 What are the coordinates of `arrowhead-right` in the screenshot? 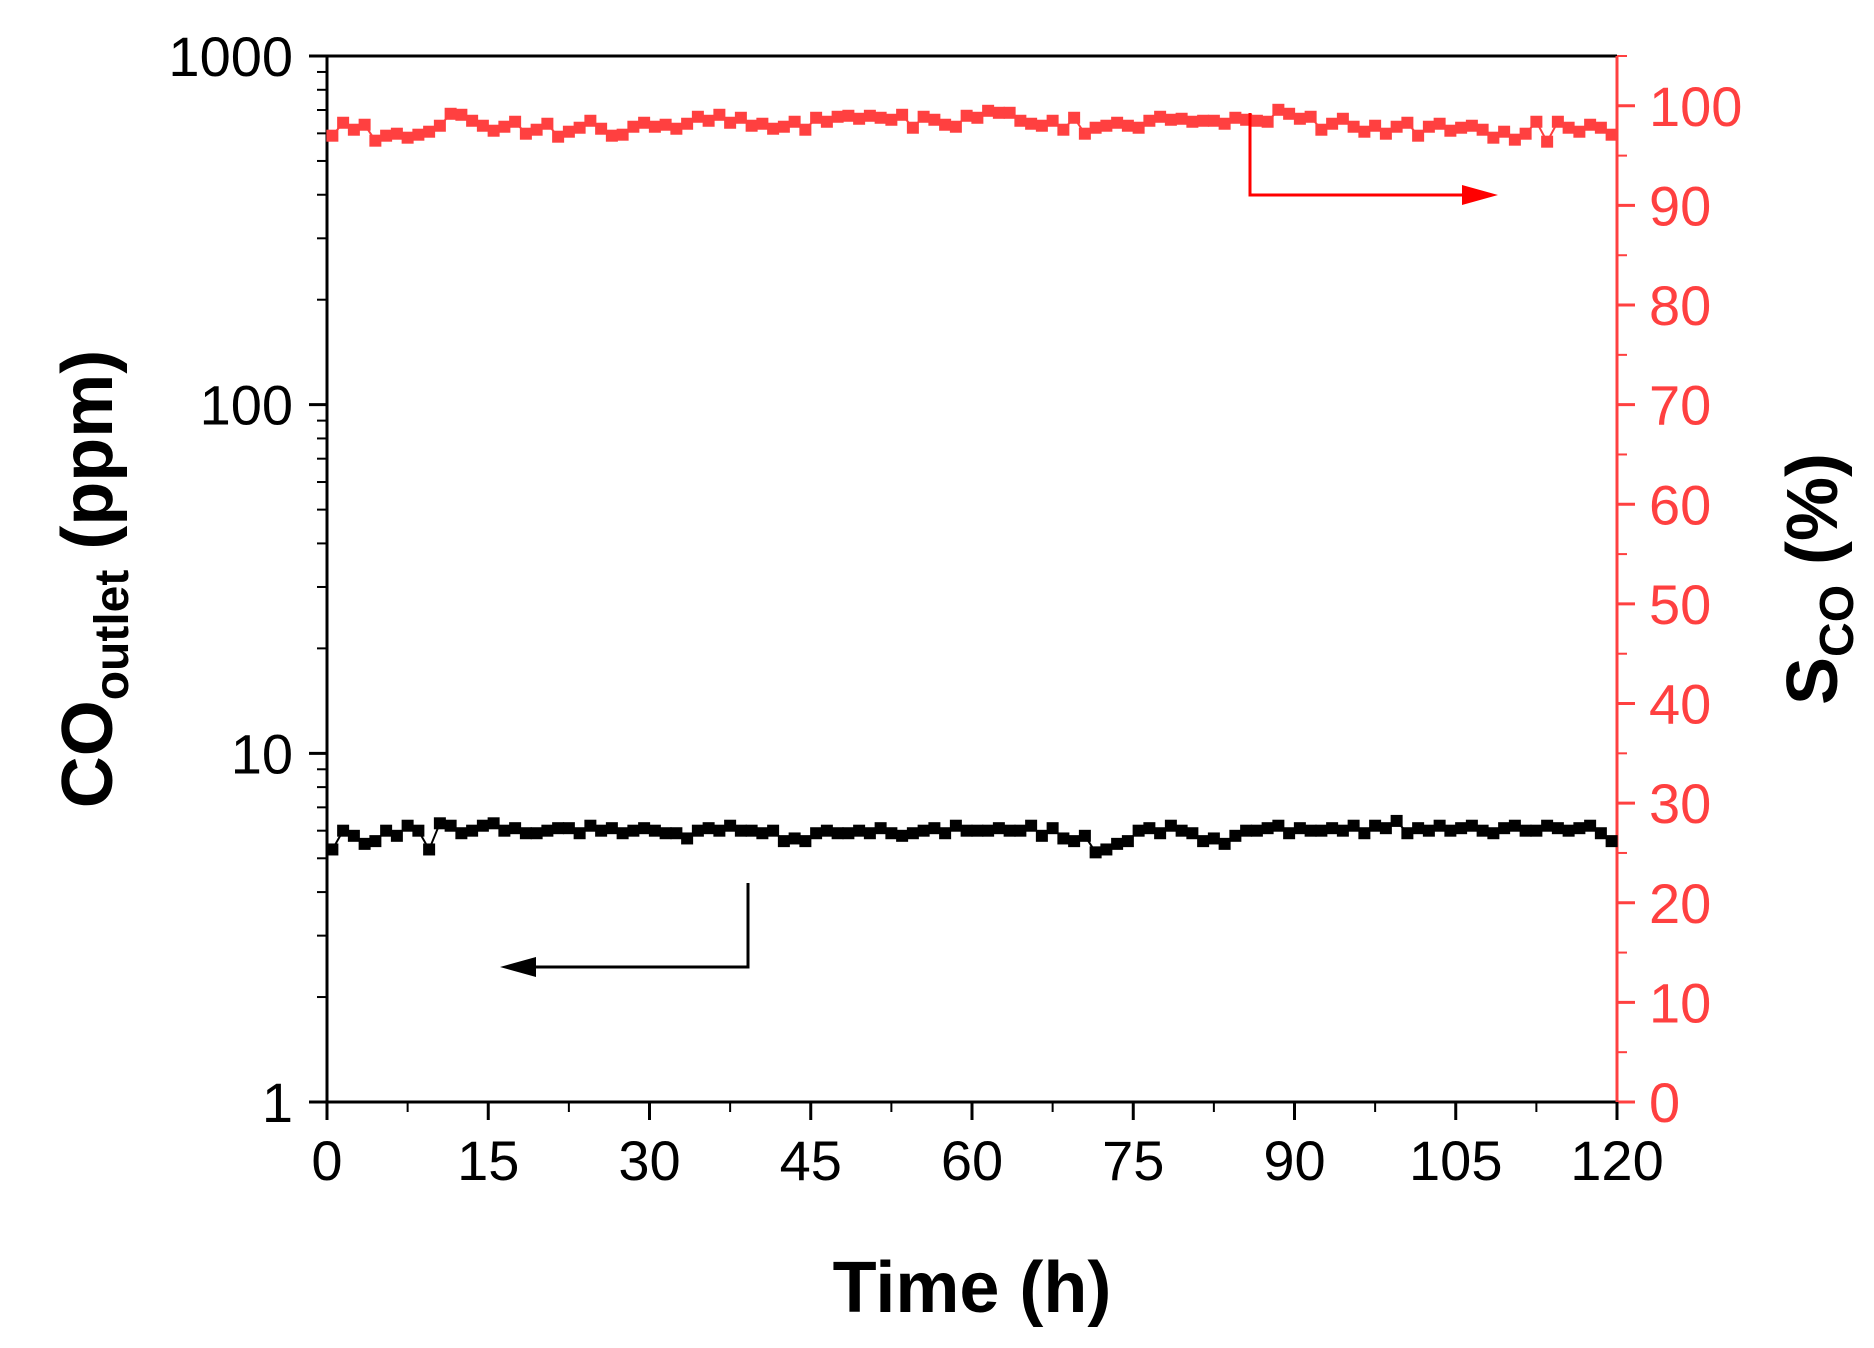 It's located at (1480, 195).